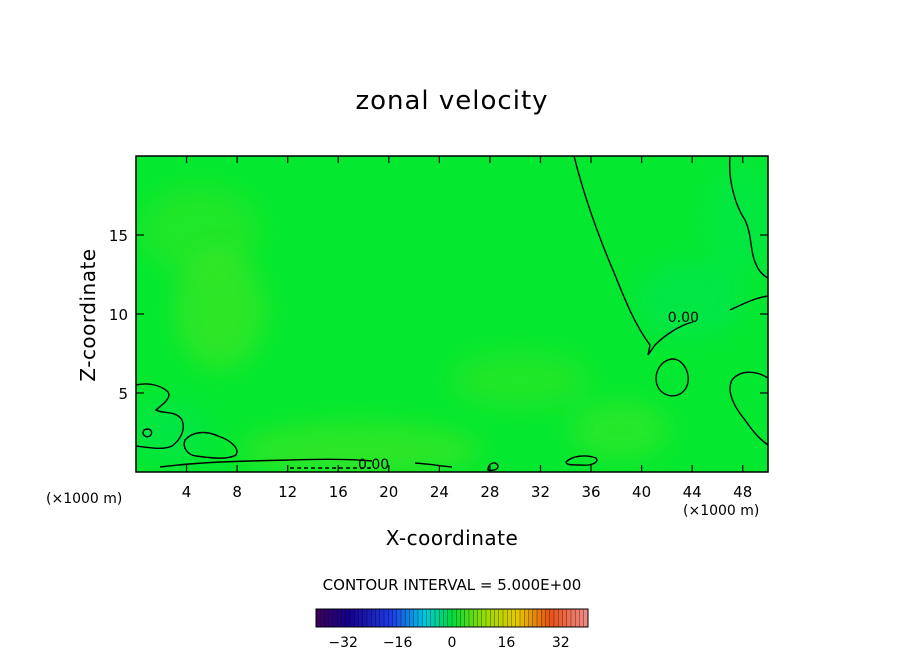  What do you see at coordinates (748, 303) in the screenshot?
I see `contour-line-main-right-tail` at bounding box center [748, 303].